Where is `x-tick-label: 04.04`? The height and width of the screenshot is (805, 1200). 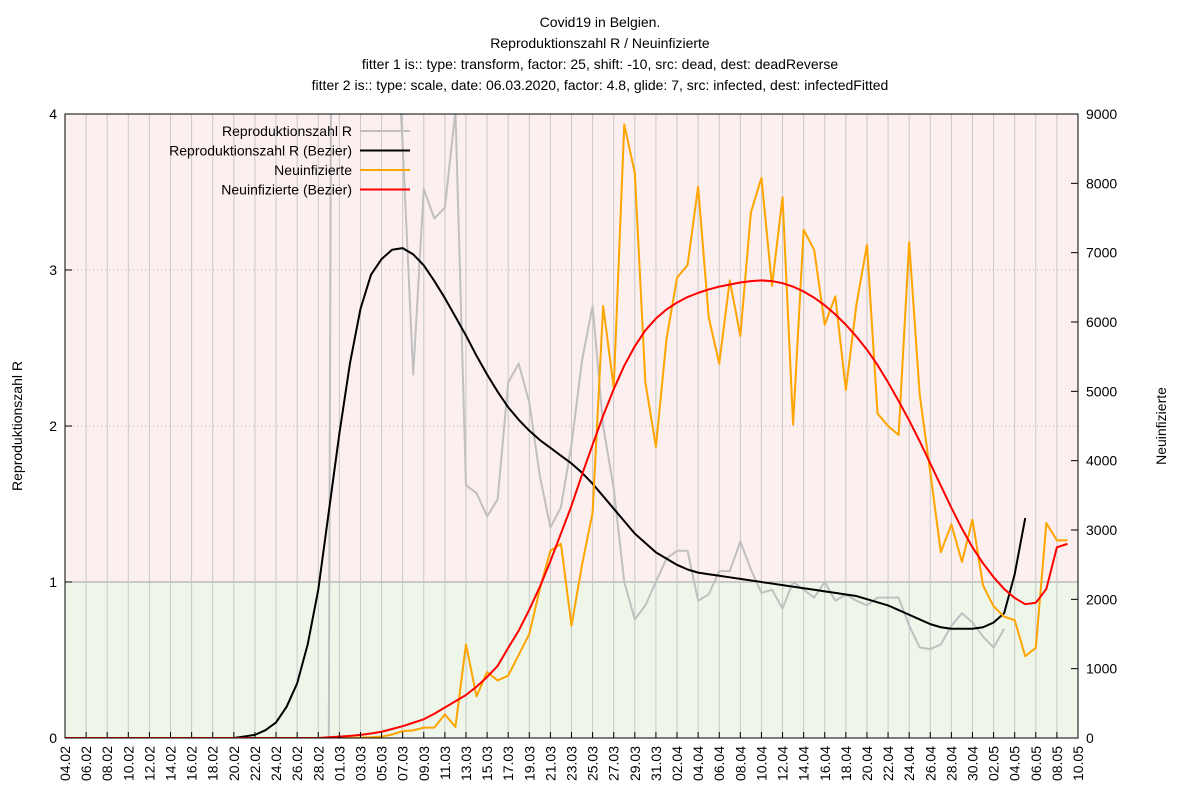 x-tick-label: 04.04 is located at coordinates (698, 763).